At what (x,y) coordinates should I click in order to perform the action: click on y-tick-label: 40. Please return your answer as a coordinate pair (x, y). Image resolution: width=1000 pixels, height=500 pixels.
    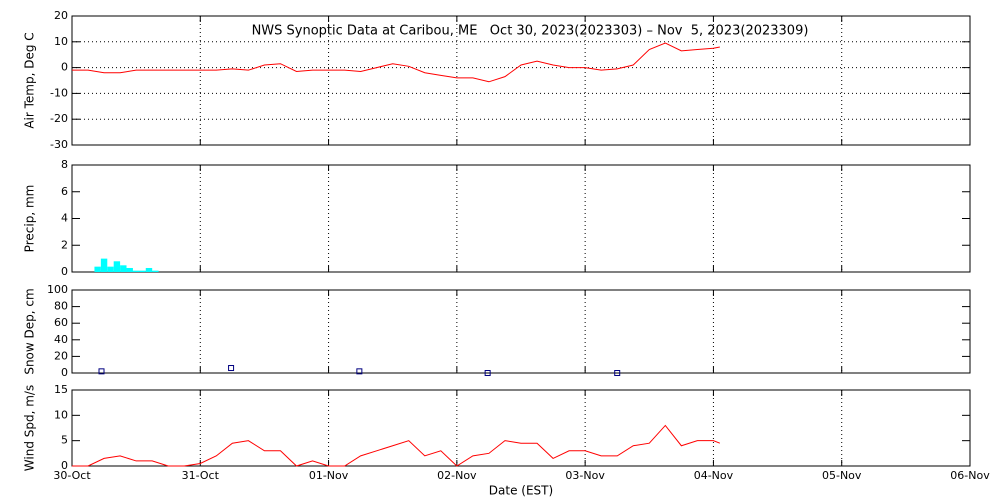
    Looking at the image, I should click on (61, 339).